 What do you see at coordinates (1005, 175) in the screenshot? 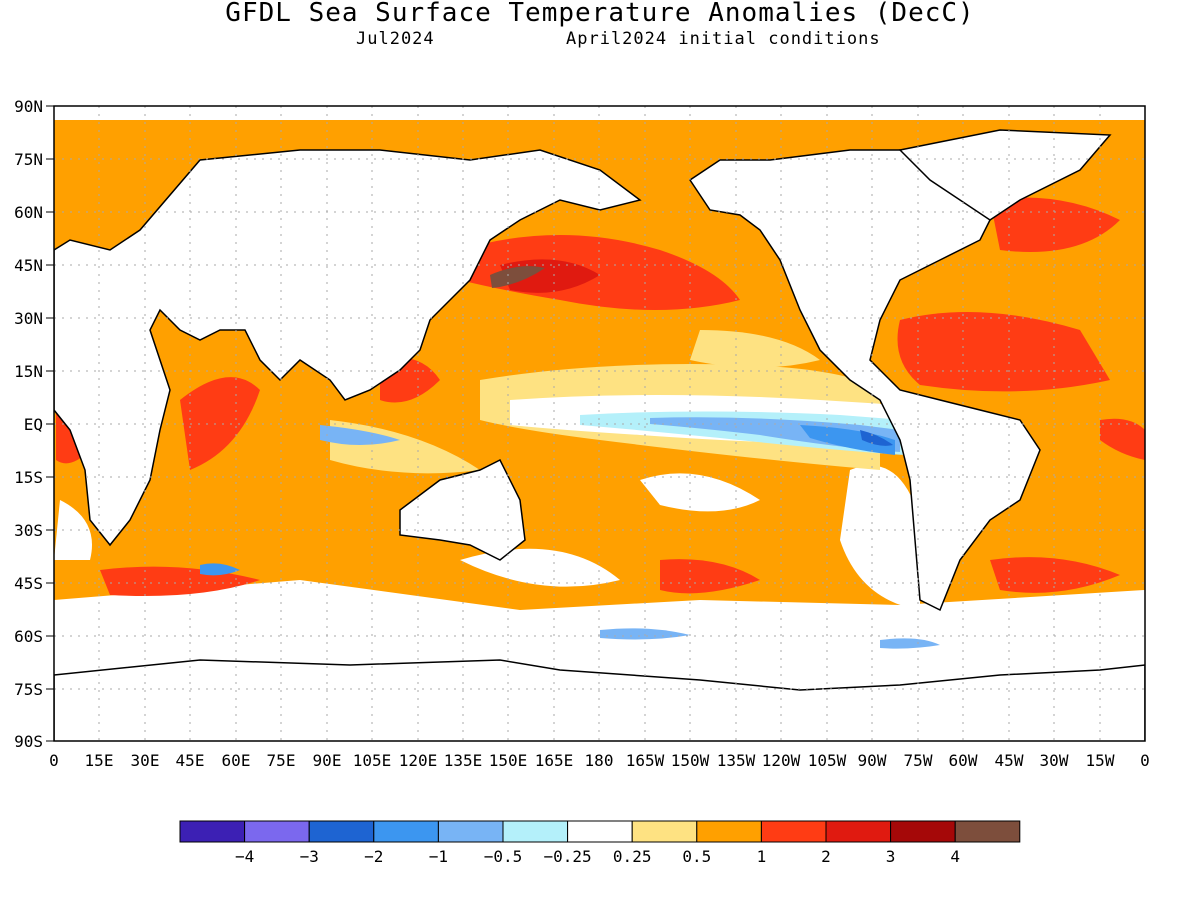
I see `greenland-outline` at bounding box center [1005, 175].